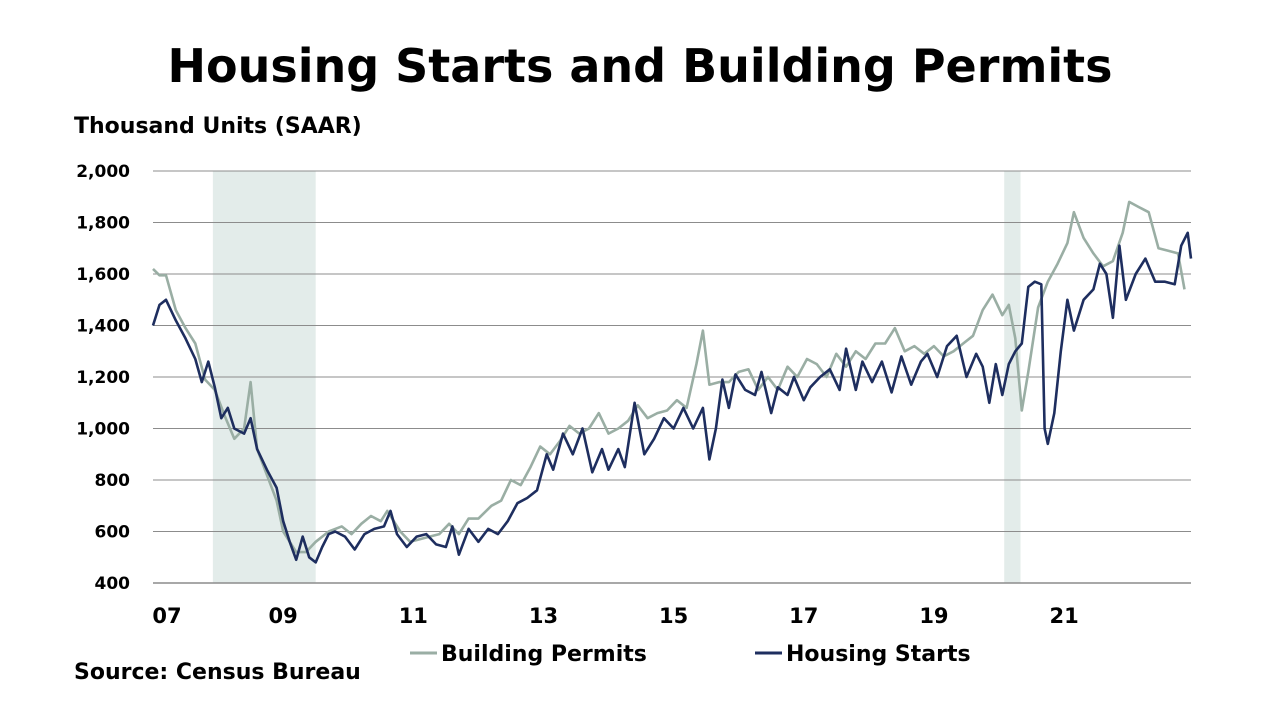 The image size is (1280, 720). What do you see at coordinates (690, 654) in the screenshot?
I see `legend: Building Permits Housing Starts` at bounding box center [690, 654].